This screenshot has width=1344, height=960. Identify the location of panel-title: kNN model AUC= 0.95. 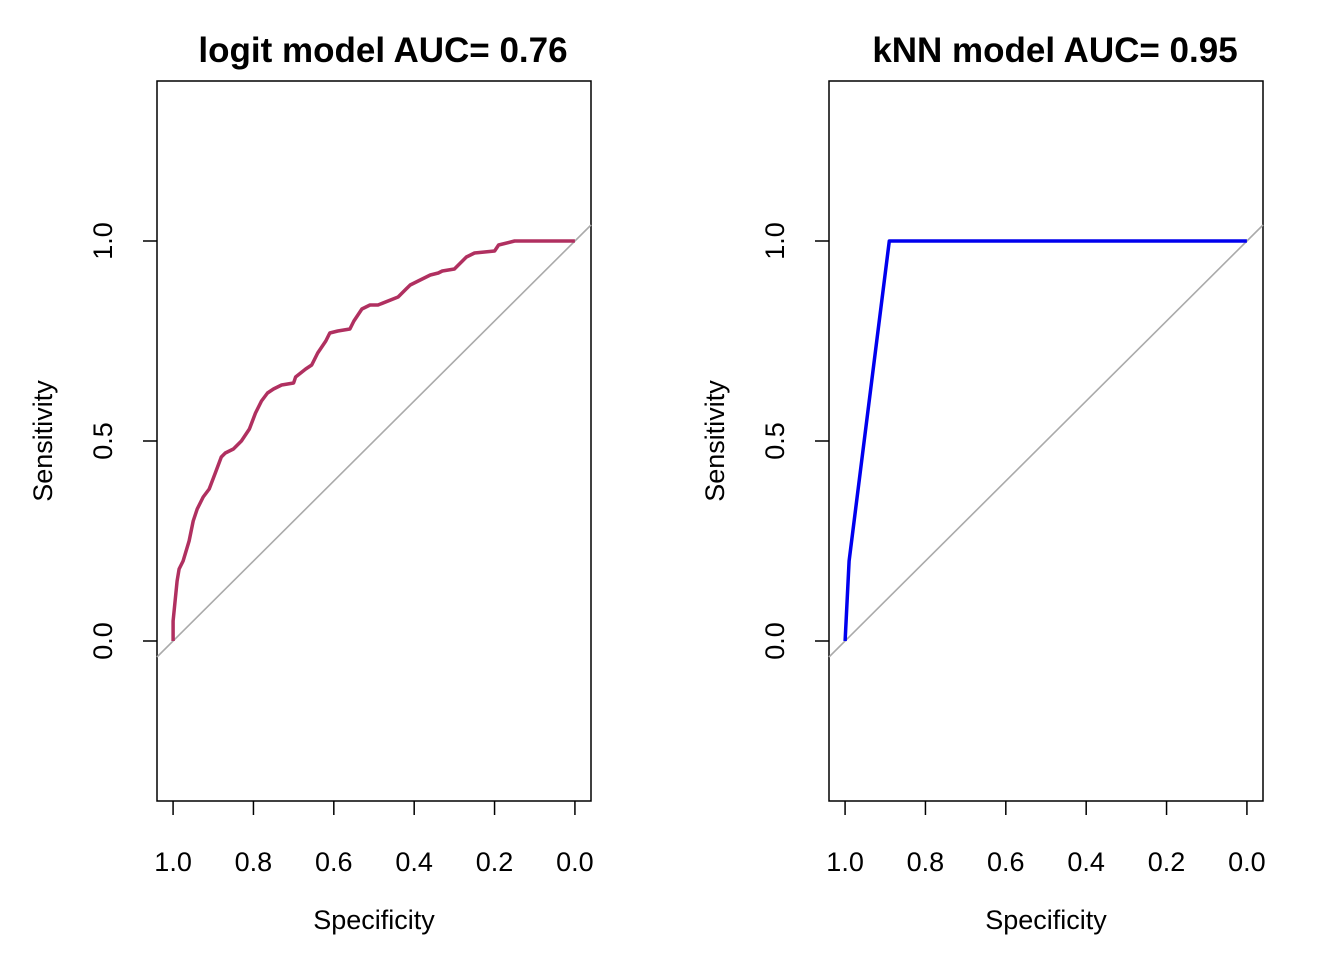
(1054, 50).